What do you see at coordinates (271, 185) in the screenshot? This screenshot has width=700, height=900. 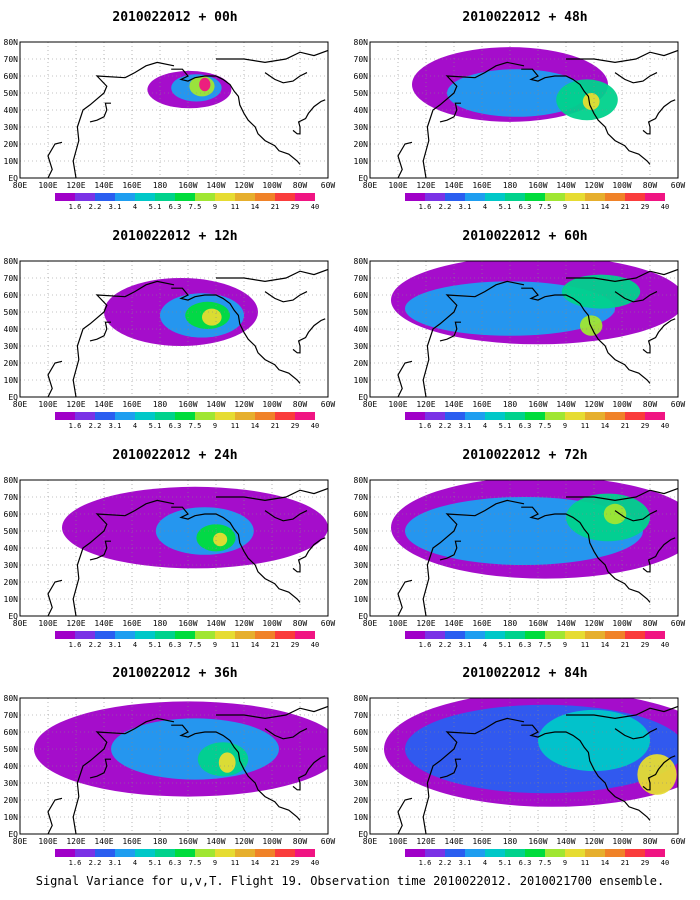 I see `x-tick-label: 100W` at bounding box center [271, 185].